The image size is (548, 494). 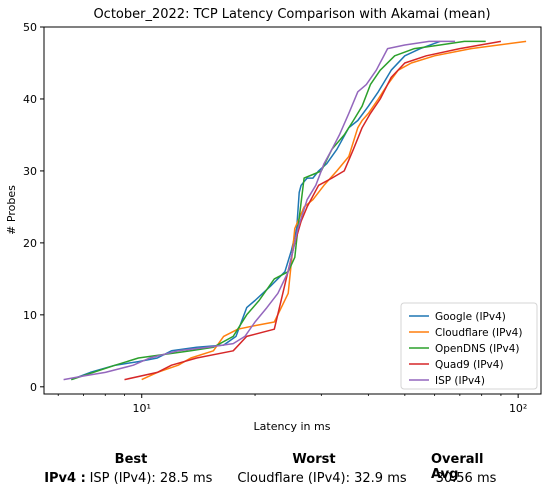 What do you see at coordinates (30, 171) in the screenshot?
I see `y-tick-label: 30` at bounding box center [30, 171].